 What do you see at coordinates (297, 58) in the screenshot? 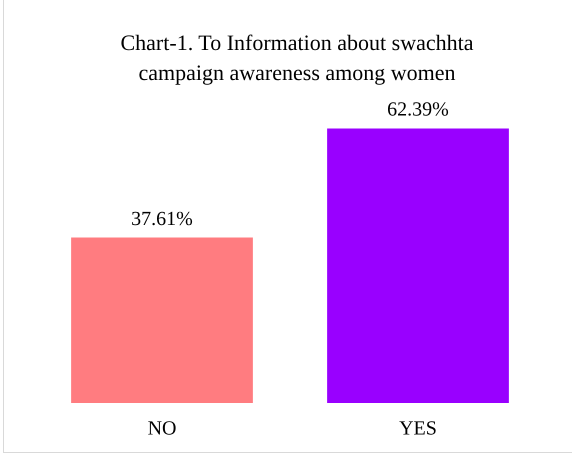
I see `chart-title: Chart-1. To Information about swachhta campaign awareness among women` at bounding box center [297, 58].